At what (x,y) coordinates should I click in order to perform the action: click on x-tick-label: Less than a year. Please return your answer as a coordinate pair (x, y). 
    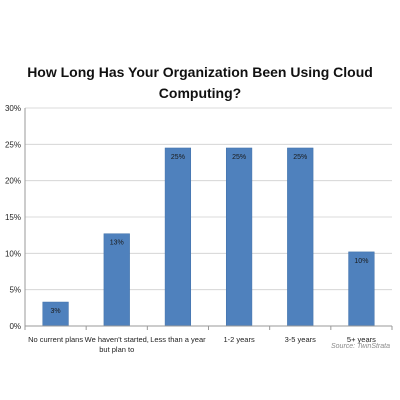
    Looking at the image, I should click on (178, 339).